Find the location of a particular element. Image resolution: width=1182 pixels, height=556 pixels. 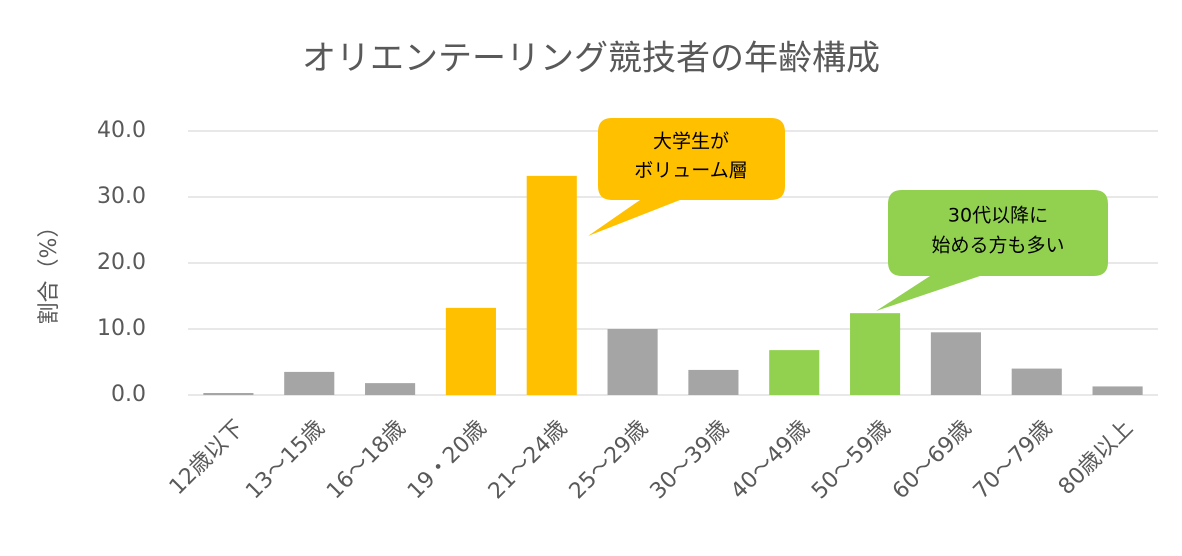

x-tick-label: 12歳以下 is located at coordinates (207, 458).